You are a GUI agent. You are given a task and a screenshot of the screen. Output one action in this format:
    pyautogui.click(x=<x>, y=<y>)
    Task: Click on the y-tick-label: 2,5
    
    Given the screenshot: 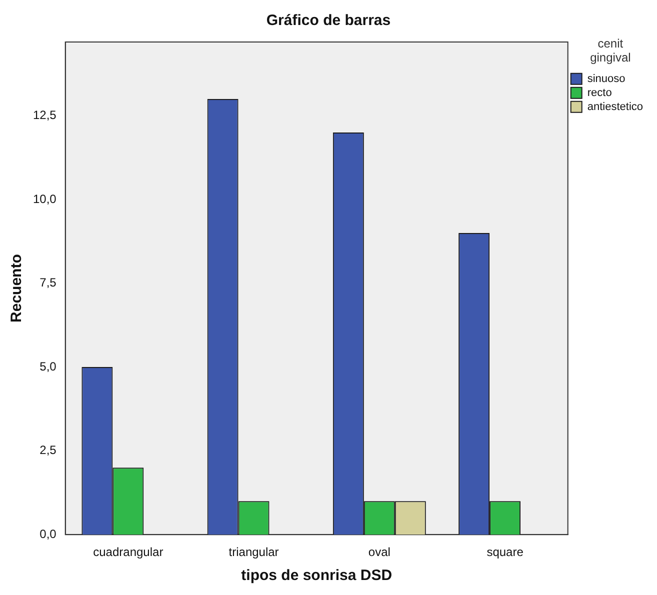 What is the action you would take?
    pyautogui.click(x=48, y=450)
    